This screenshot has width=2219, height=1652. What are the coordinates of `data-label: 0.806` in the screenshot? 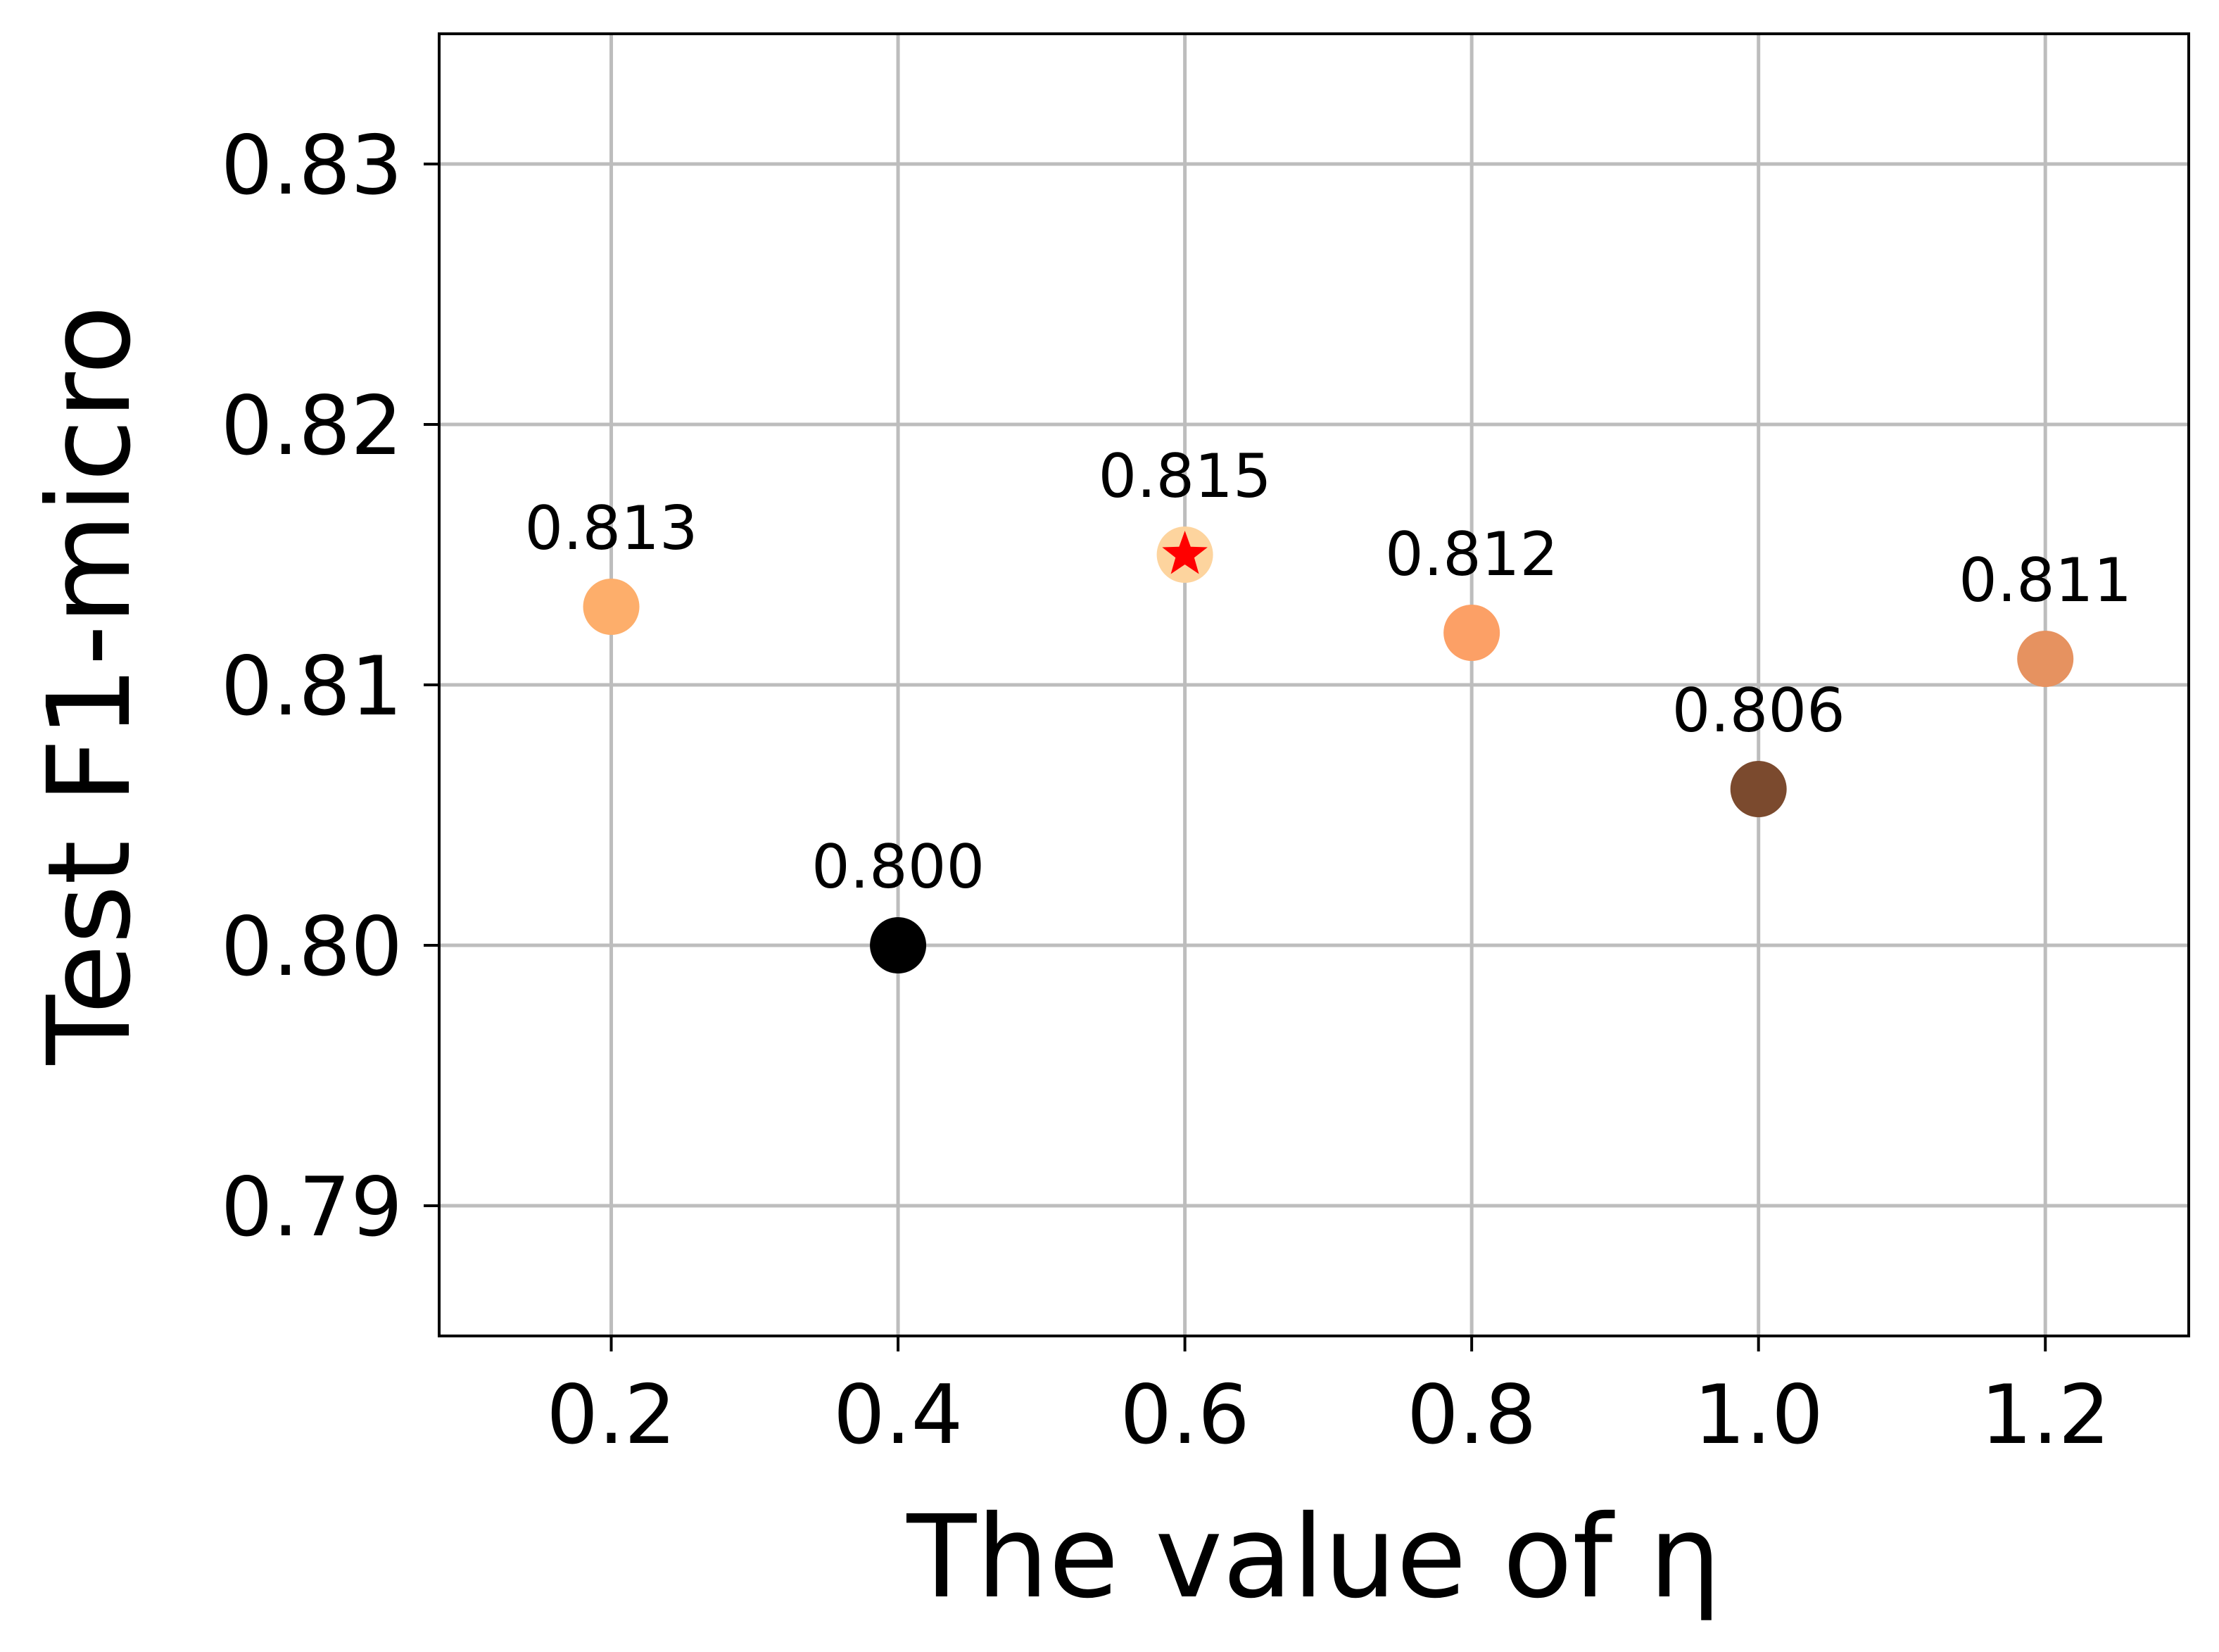 It's located at (1758, 711).